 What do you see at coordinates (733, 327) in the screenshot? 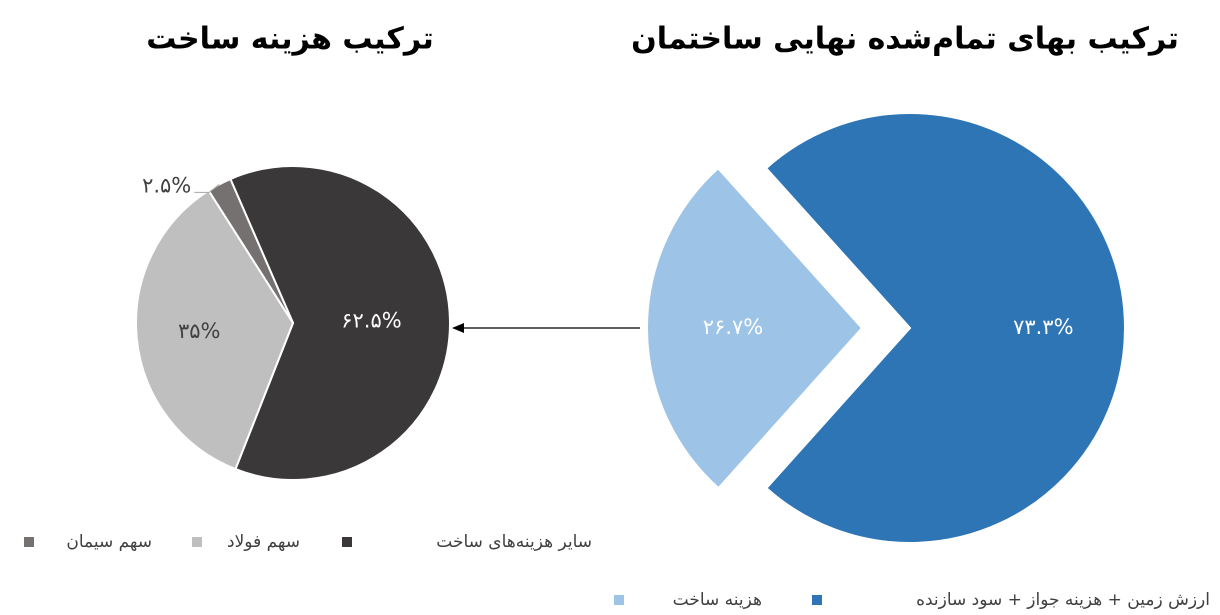
I see `data-label: ۲۶.۷%` at bounding box center [733, 327].